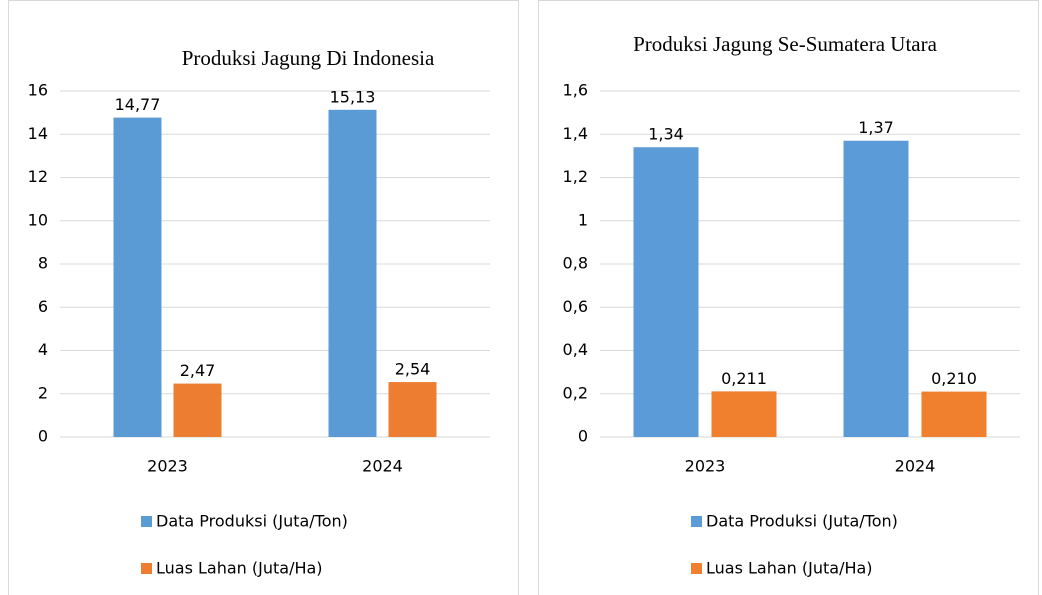 The height and width of the screenshot is (595, 1042). I want to click on y-tick-label: 1,4, so click(575, 133).